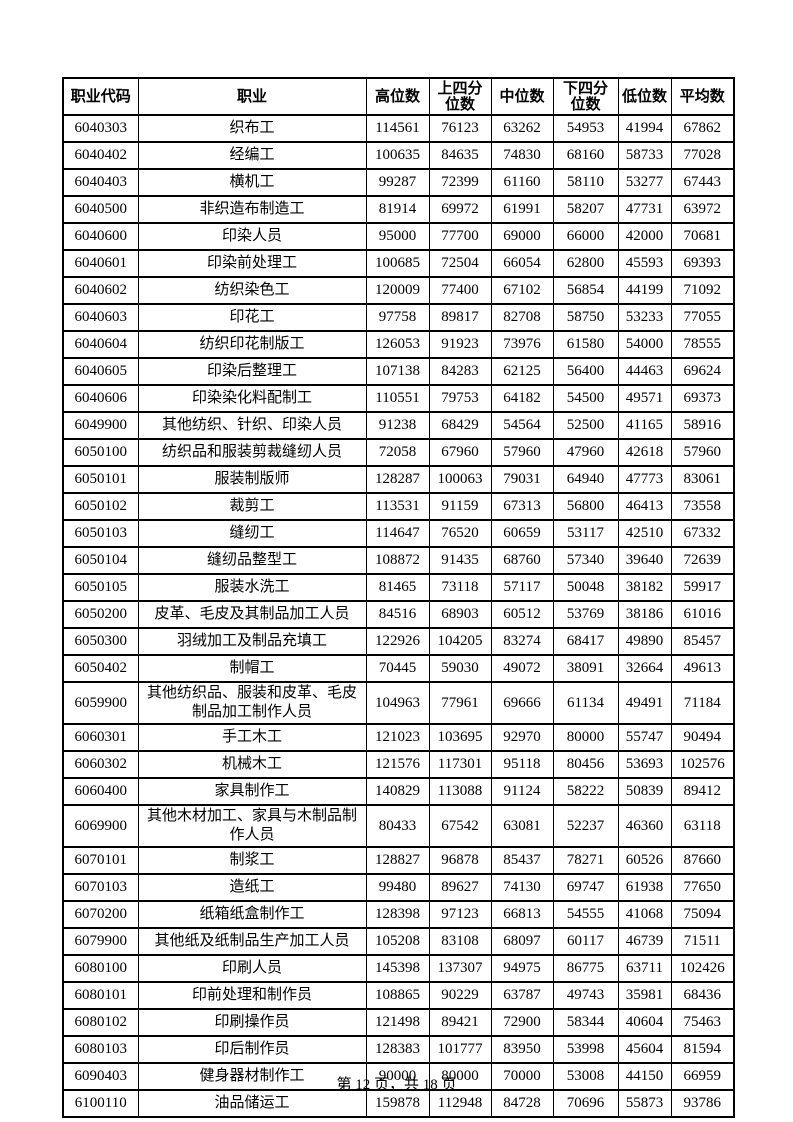 The width and height of the screenshot is (793, 1122). Describe the element at coordinates (702, 703) in the screenshot. I see `average-cell: 71184` at that location.